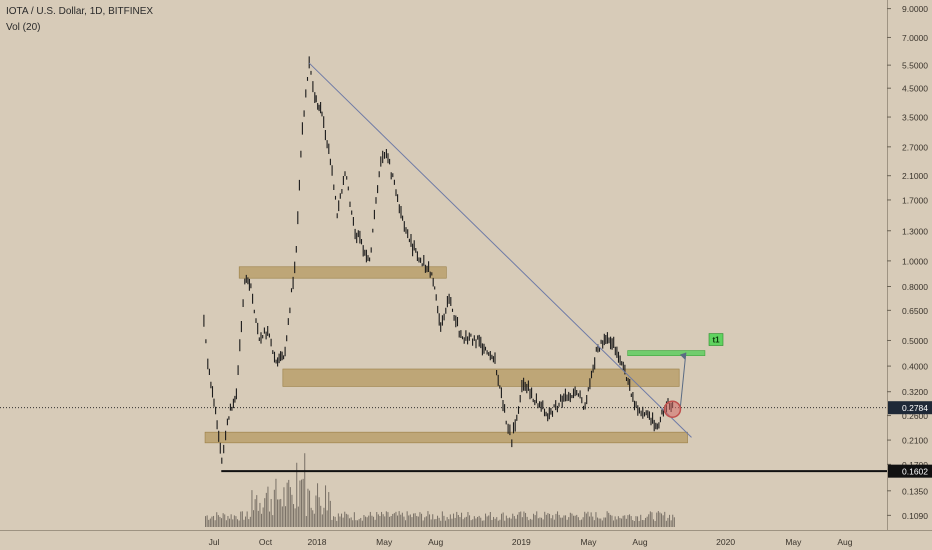 The width and height of the screenshot is (932, 550). I want to click on price-tick-label: 2.7000, so click(915, 147).